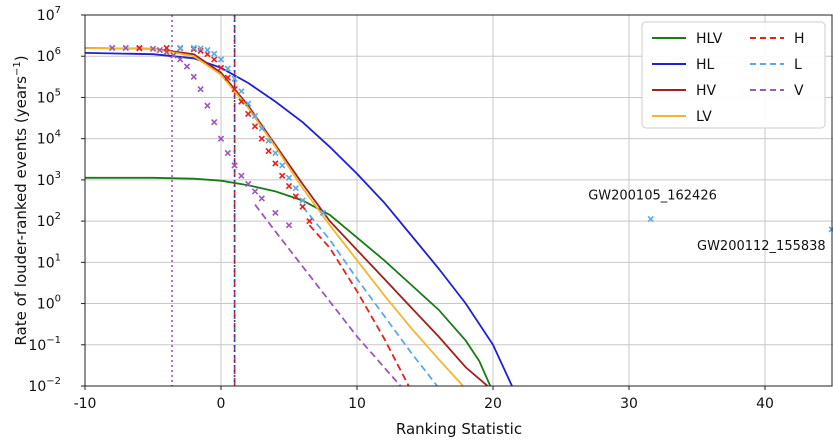  I want to click on y-axis-label-close: ), so click(21, 58).